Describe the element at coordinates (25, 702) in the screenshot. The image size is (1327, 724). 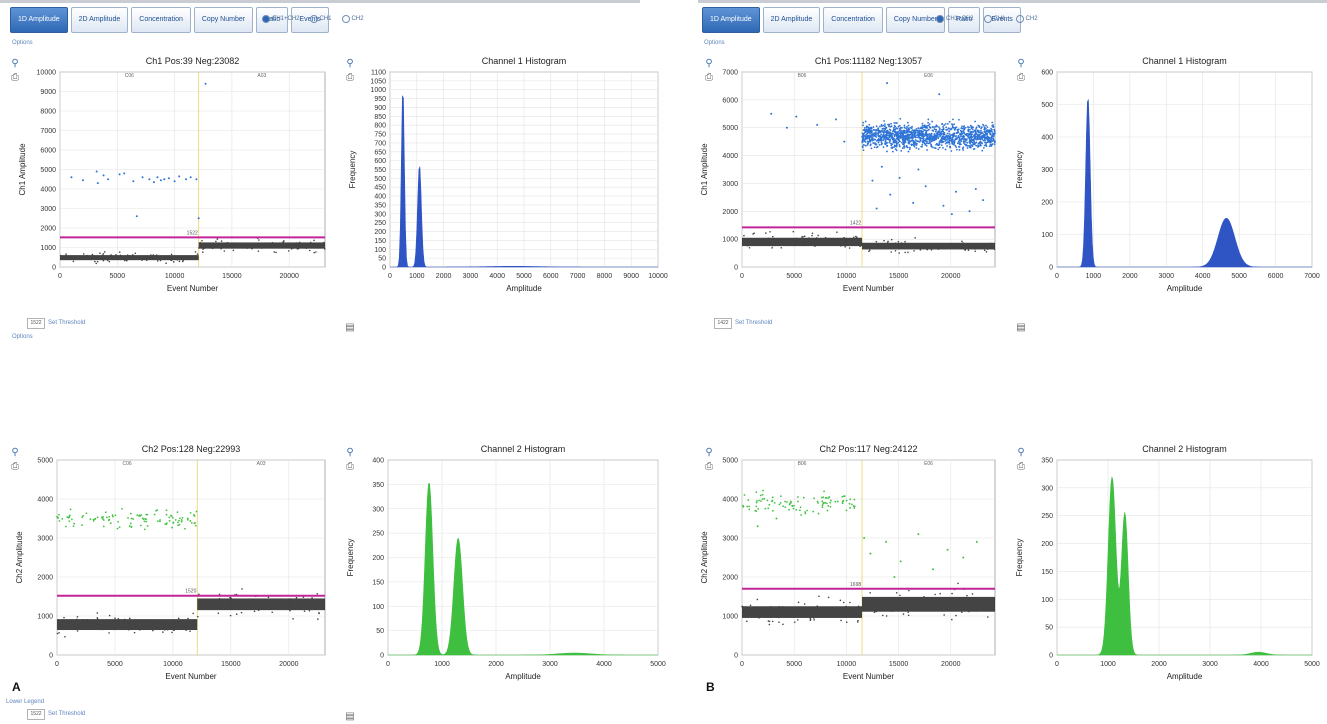
I see `lower-legend-link: Lower Legend` at that location.